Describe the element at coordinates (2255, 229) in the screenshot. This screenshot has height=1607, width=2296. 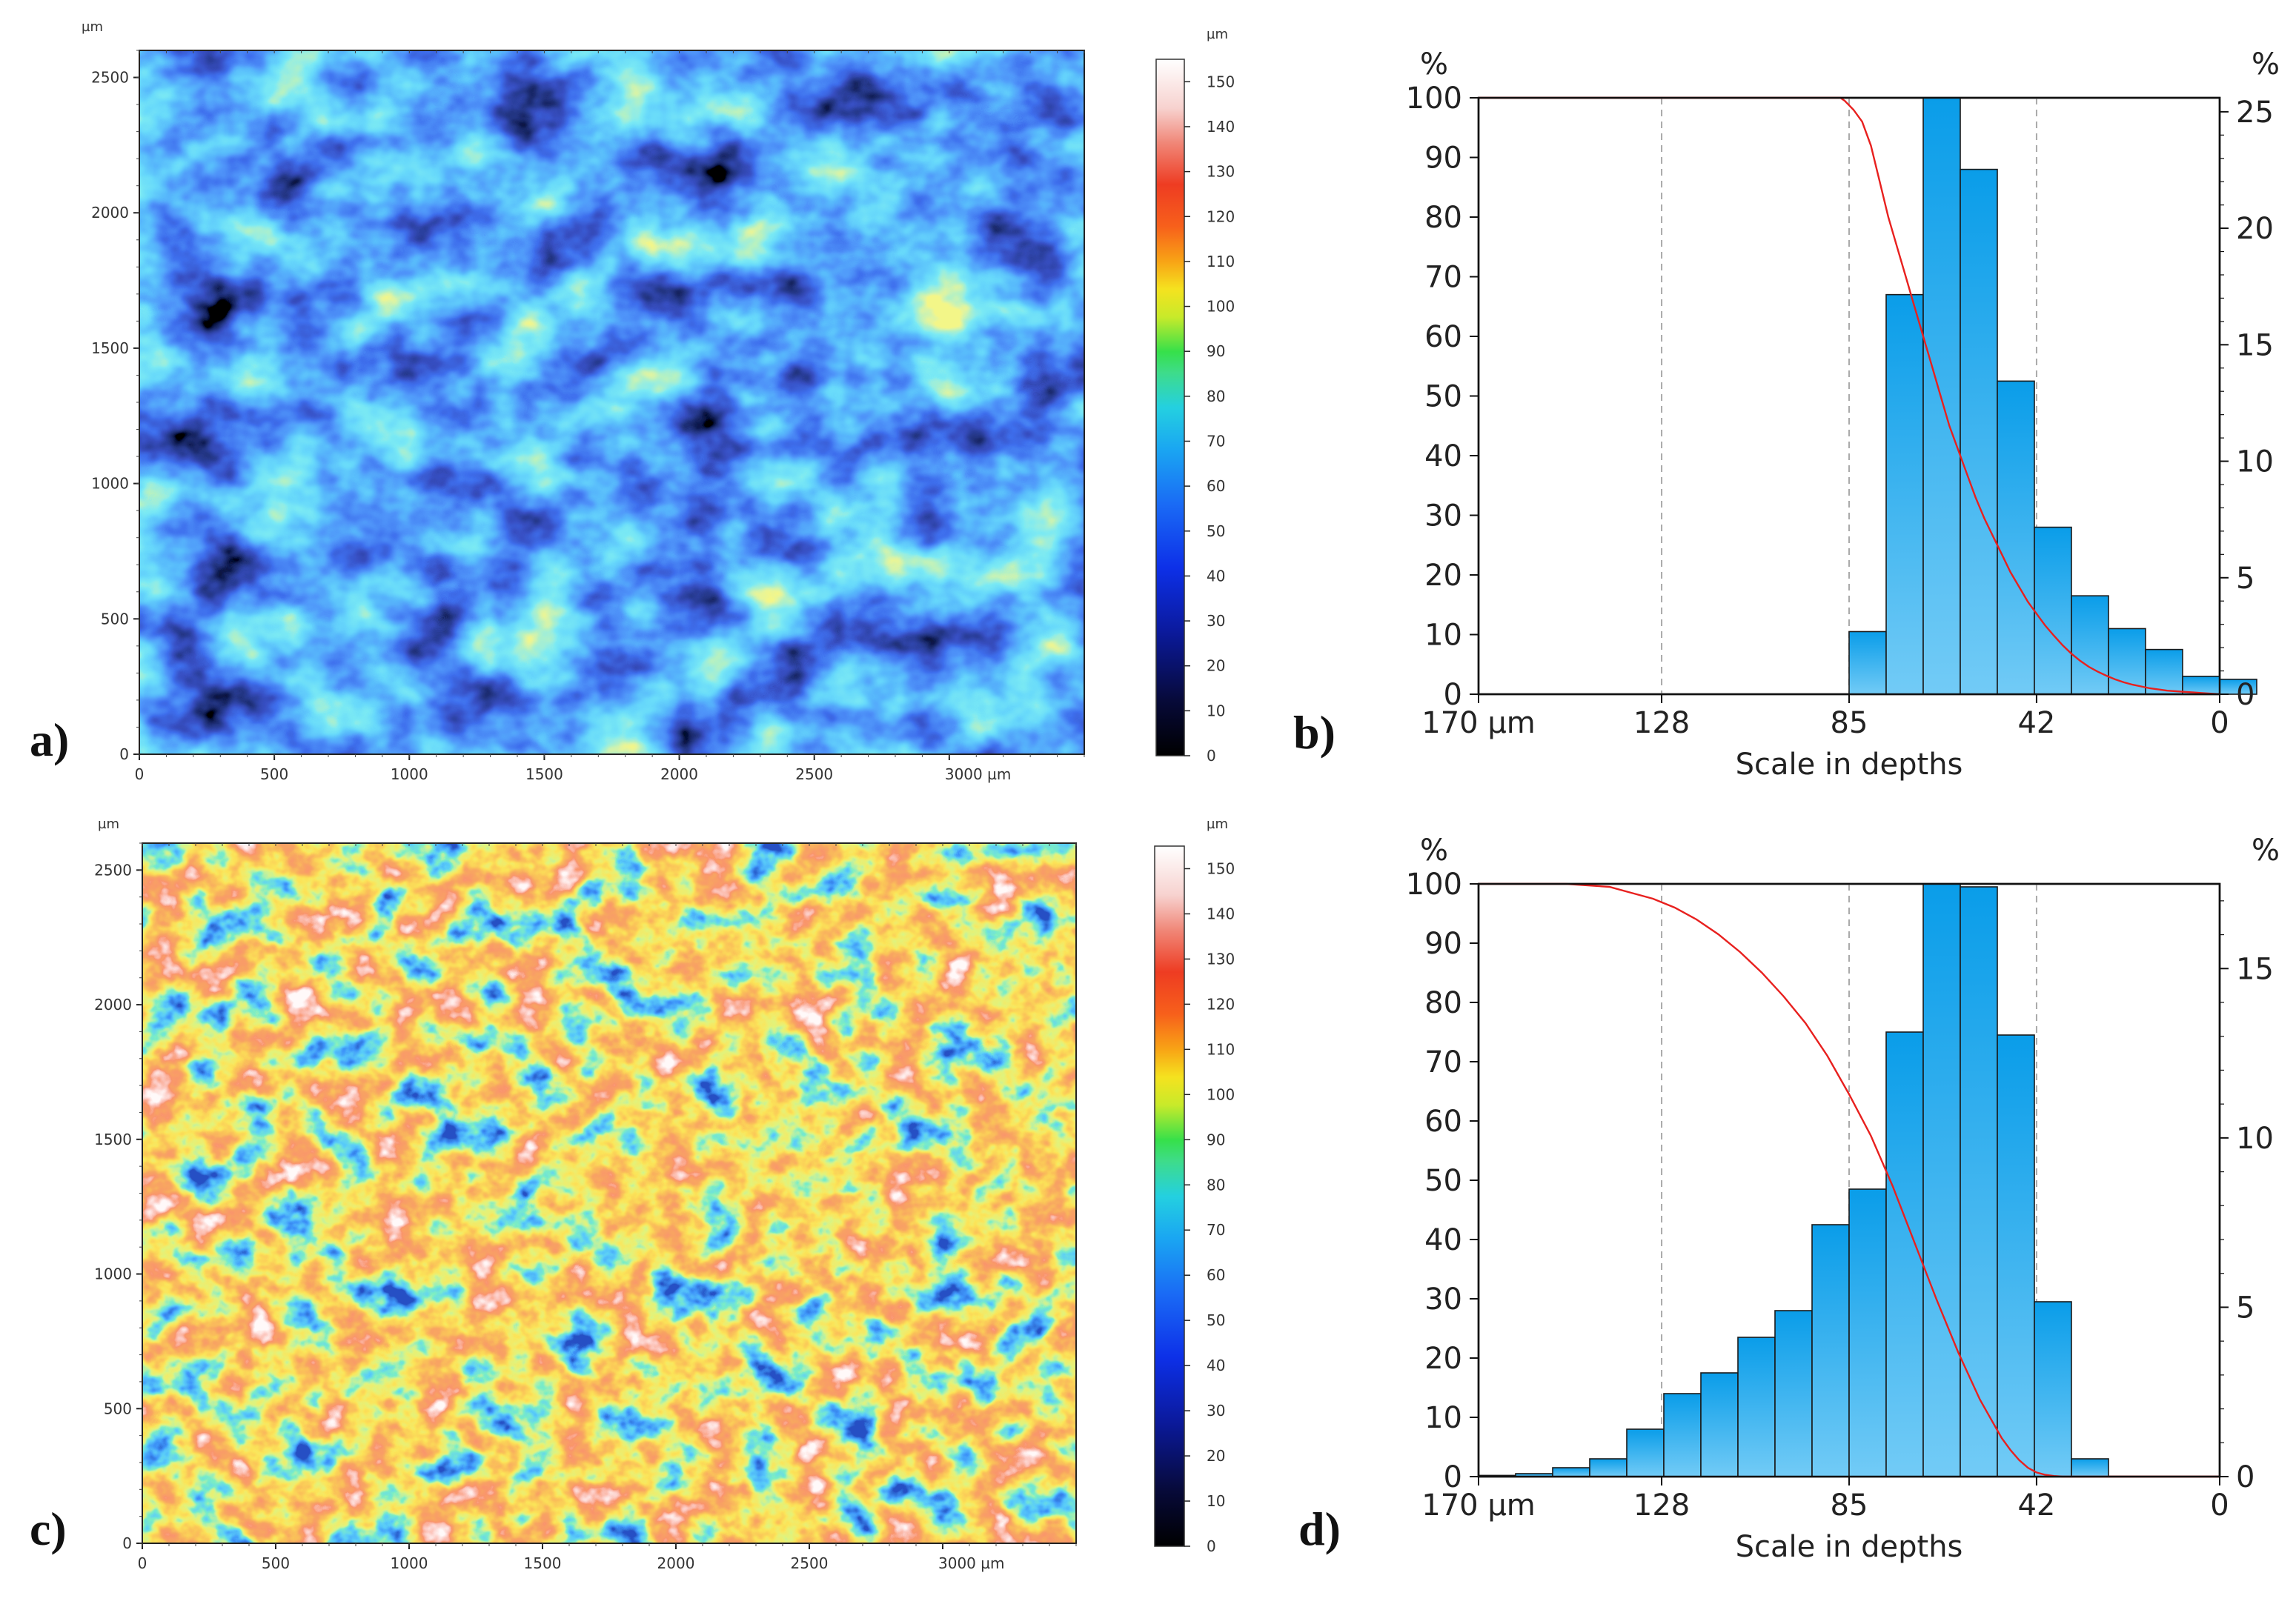
I see `right-tick-label: 20` at that location.